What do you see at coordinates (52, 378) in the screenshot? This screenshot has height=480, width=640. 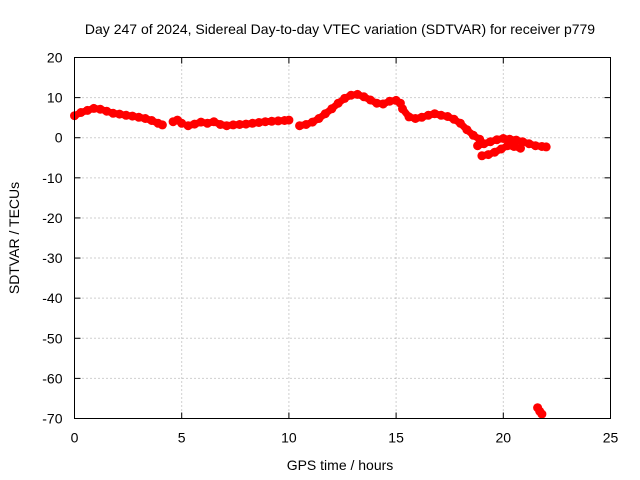 I see `y-tick-label: -60` at bounding box center [52, 378].